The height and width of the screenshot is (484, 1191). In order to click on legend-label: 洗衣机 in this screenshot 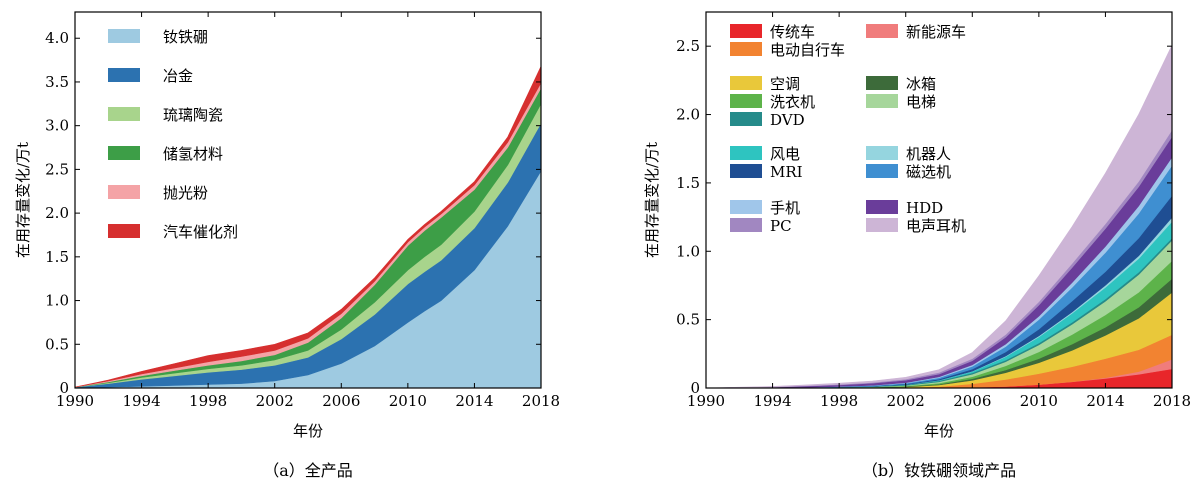, I will do `click(792, 102)`.